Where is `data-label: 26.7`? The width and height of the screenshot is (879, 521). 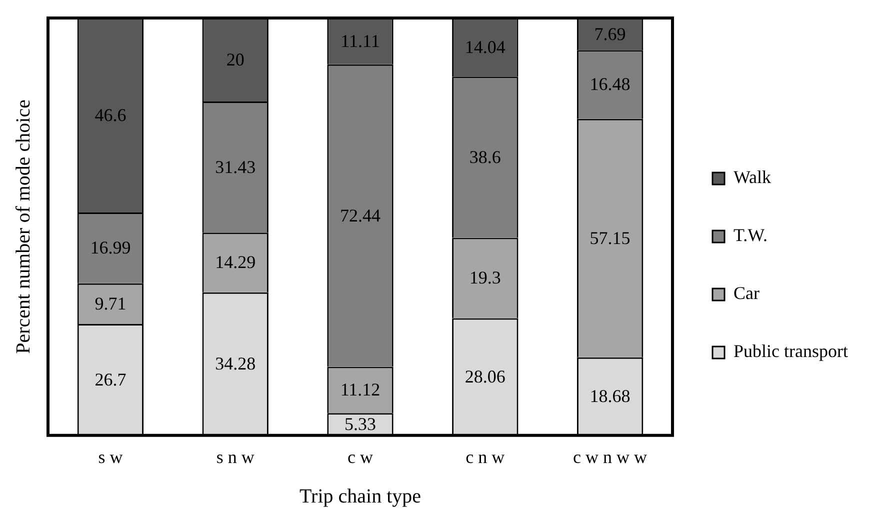
data-label: 26.7 is located at coordinates (110, 379).